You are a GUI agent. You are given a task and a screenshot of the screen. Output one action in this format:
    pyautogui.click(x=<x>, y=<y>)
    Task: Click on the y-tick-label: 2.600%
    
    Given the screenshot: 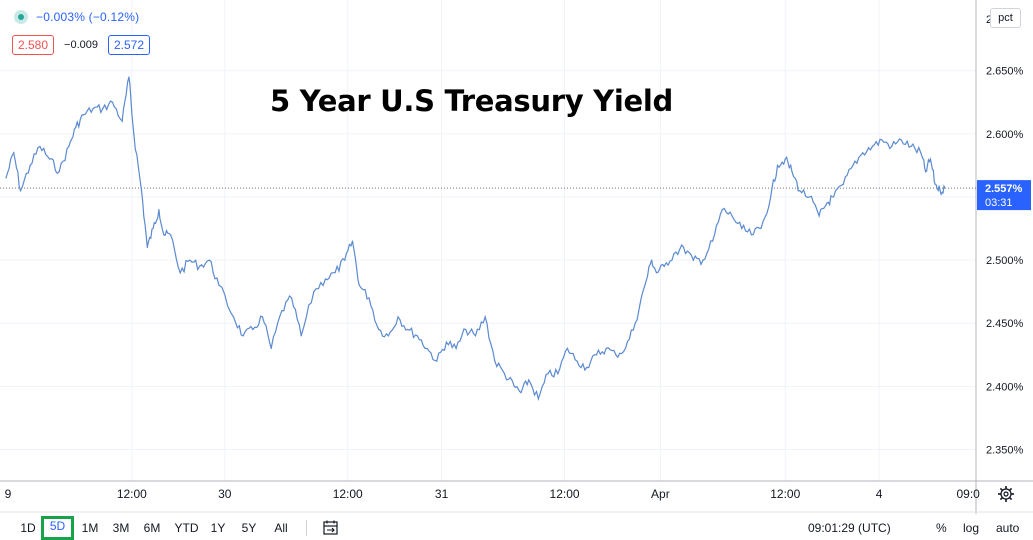 What is the action you would take?
    pyautogui.click(x=1005, y=135)
    